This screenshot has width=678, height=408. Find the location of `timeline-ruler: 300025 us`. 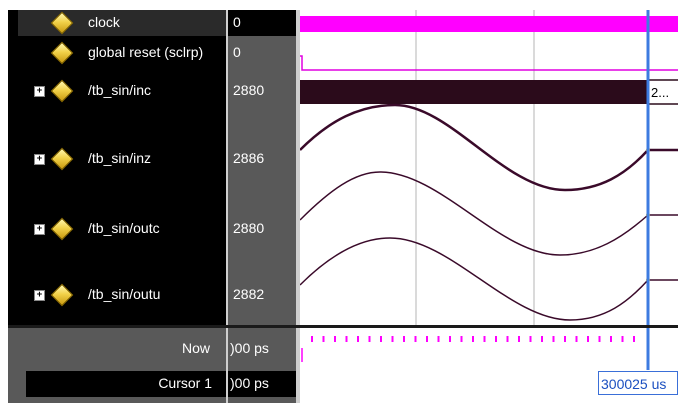

timeline-ruler: 300025 us is located at coordinates (489, 365).